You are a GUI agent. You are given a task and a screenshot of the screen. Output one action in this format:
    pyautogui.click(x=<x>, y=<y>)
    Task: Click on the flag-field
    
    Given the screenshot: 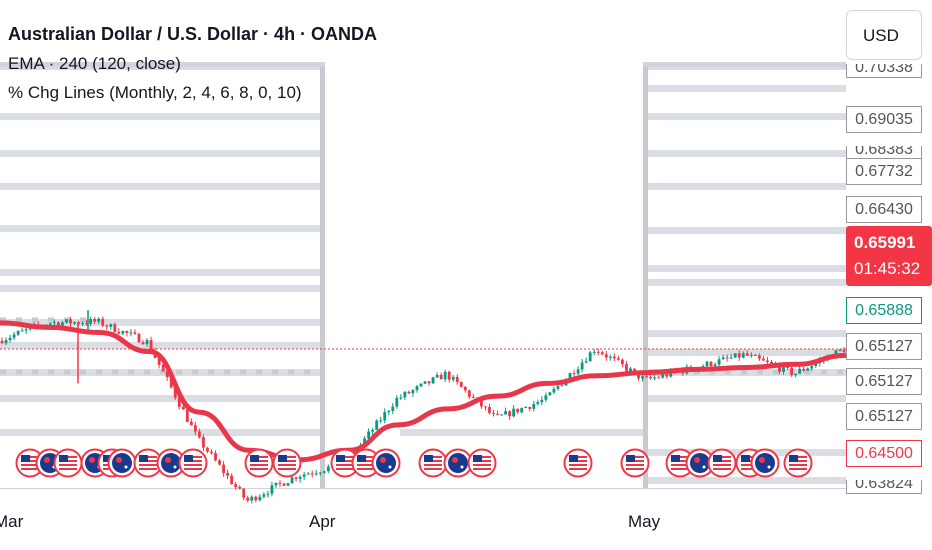 What is the action you would take?
    pyautogui.click(x=171, y=463)
    